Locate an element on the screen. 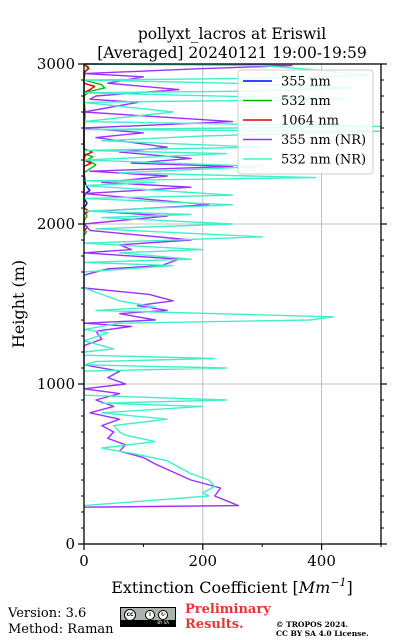 Image resolution: width=400 pixels, height=640 pixels. cc-license-logo: cc i ↻ BY SA is located at coordinates (148, 617).